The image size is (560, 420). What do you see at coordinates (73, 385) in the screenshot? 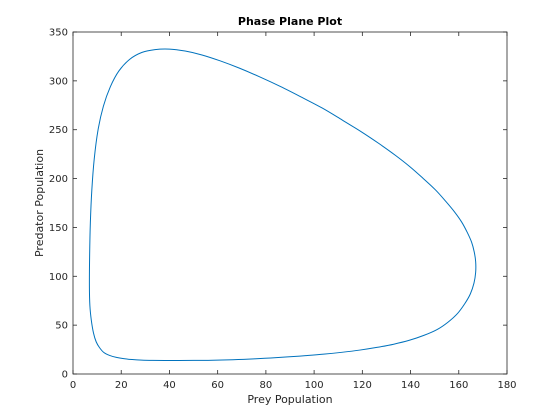
I see `x-tick-label: 0` at bounding box center [73, 385].